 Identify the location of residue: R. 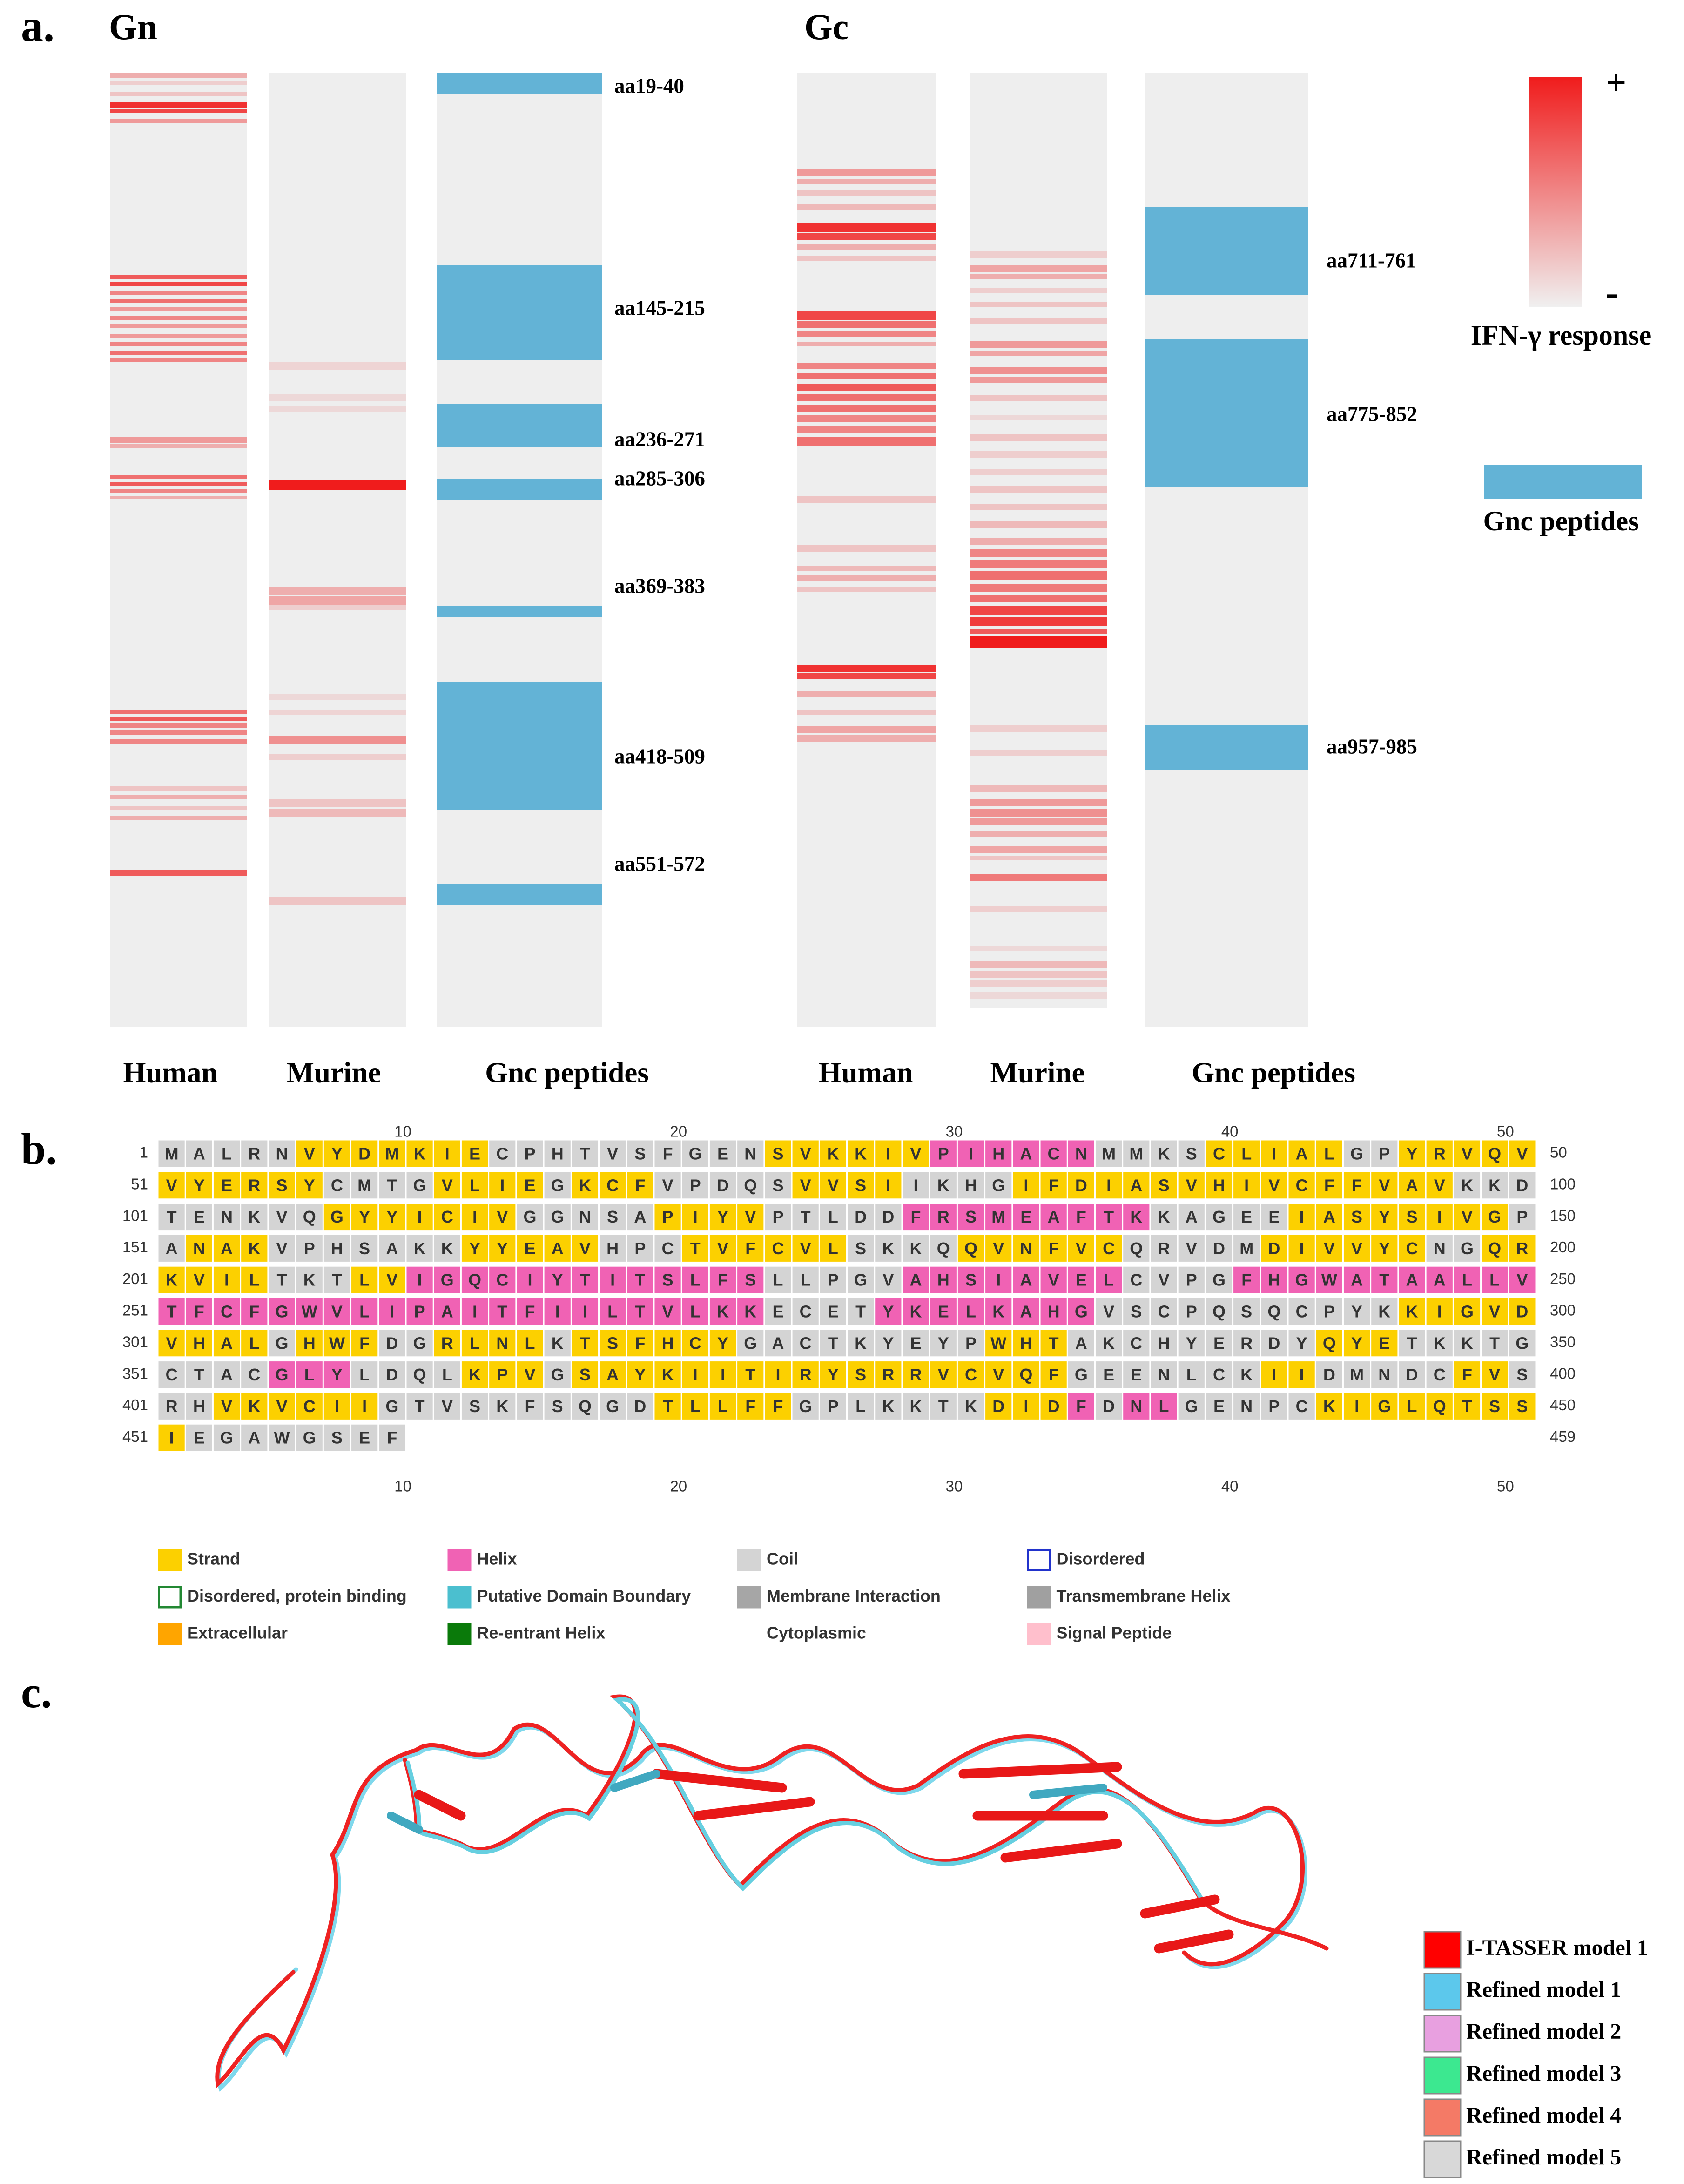
(447, 1342).